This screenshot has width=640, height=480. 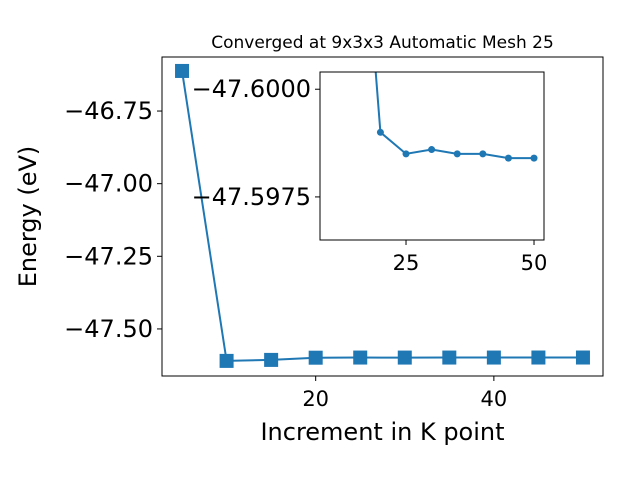 What do you see at coordinates (315, 399) in the screenshot?
I see `x-tick-label: 20` at bounding box center [315, 399].